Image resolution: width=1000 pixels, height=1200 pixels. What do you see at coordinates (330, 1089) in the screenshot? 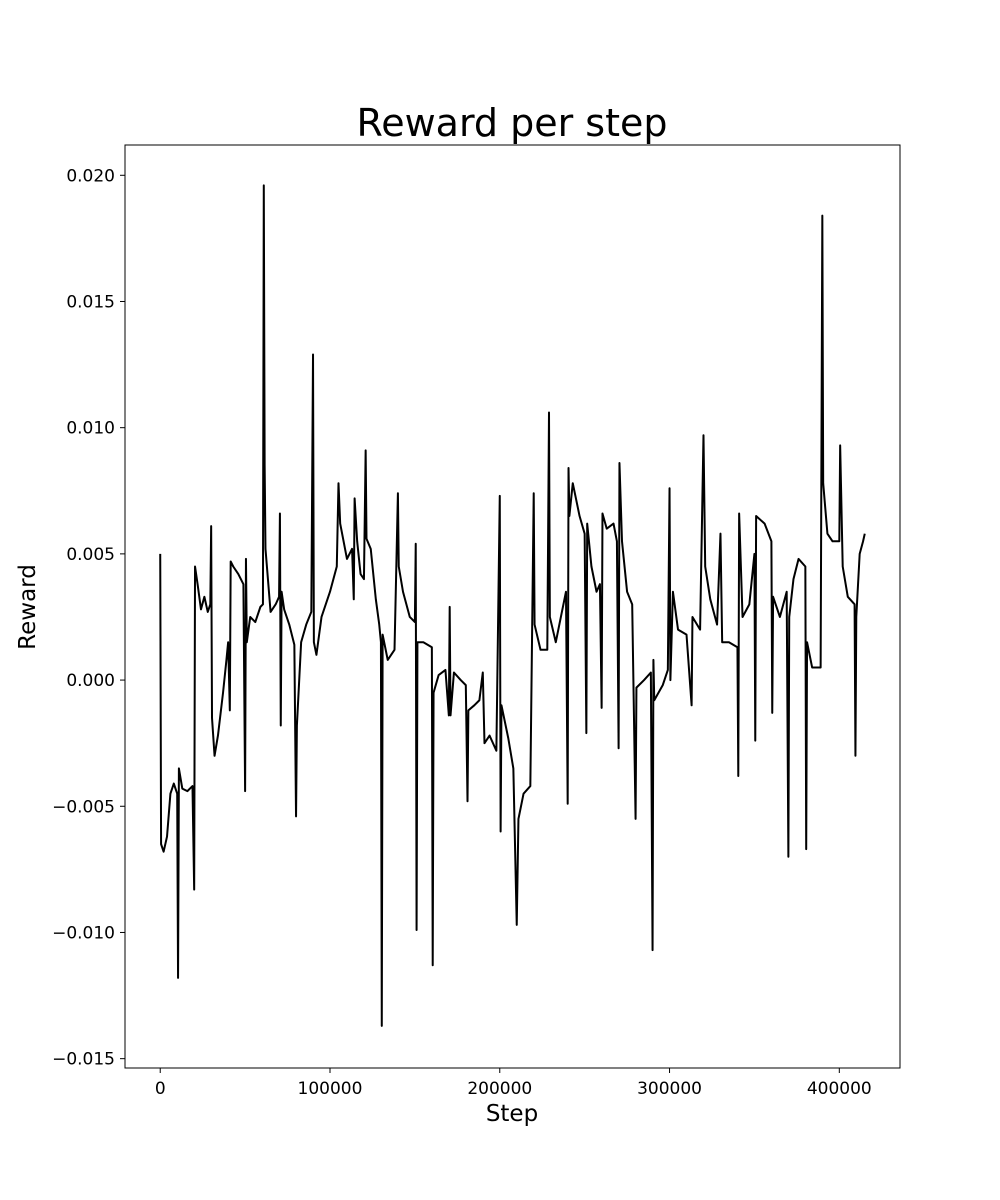
I see `x-tick-label: 100000` at bounding box center [330, 1089].